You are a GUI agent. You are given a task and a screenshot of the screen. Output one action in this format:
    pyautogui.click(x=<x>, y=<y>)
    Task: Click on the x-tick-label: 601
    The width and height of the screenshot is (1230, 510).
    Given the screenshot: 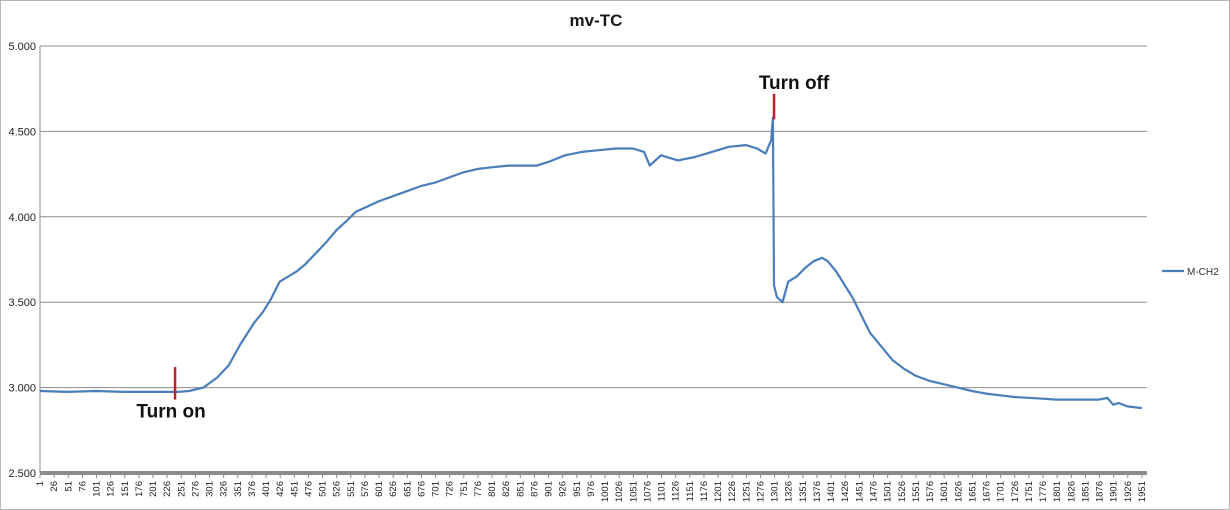 What is the action you would take?
    pyautogui.click(x=379, y=489)
    